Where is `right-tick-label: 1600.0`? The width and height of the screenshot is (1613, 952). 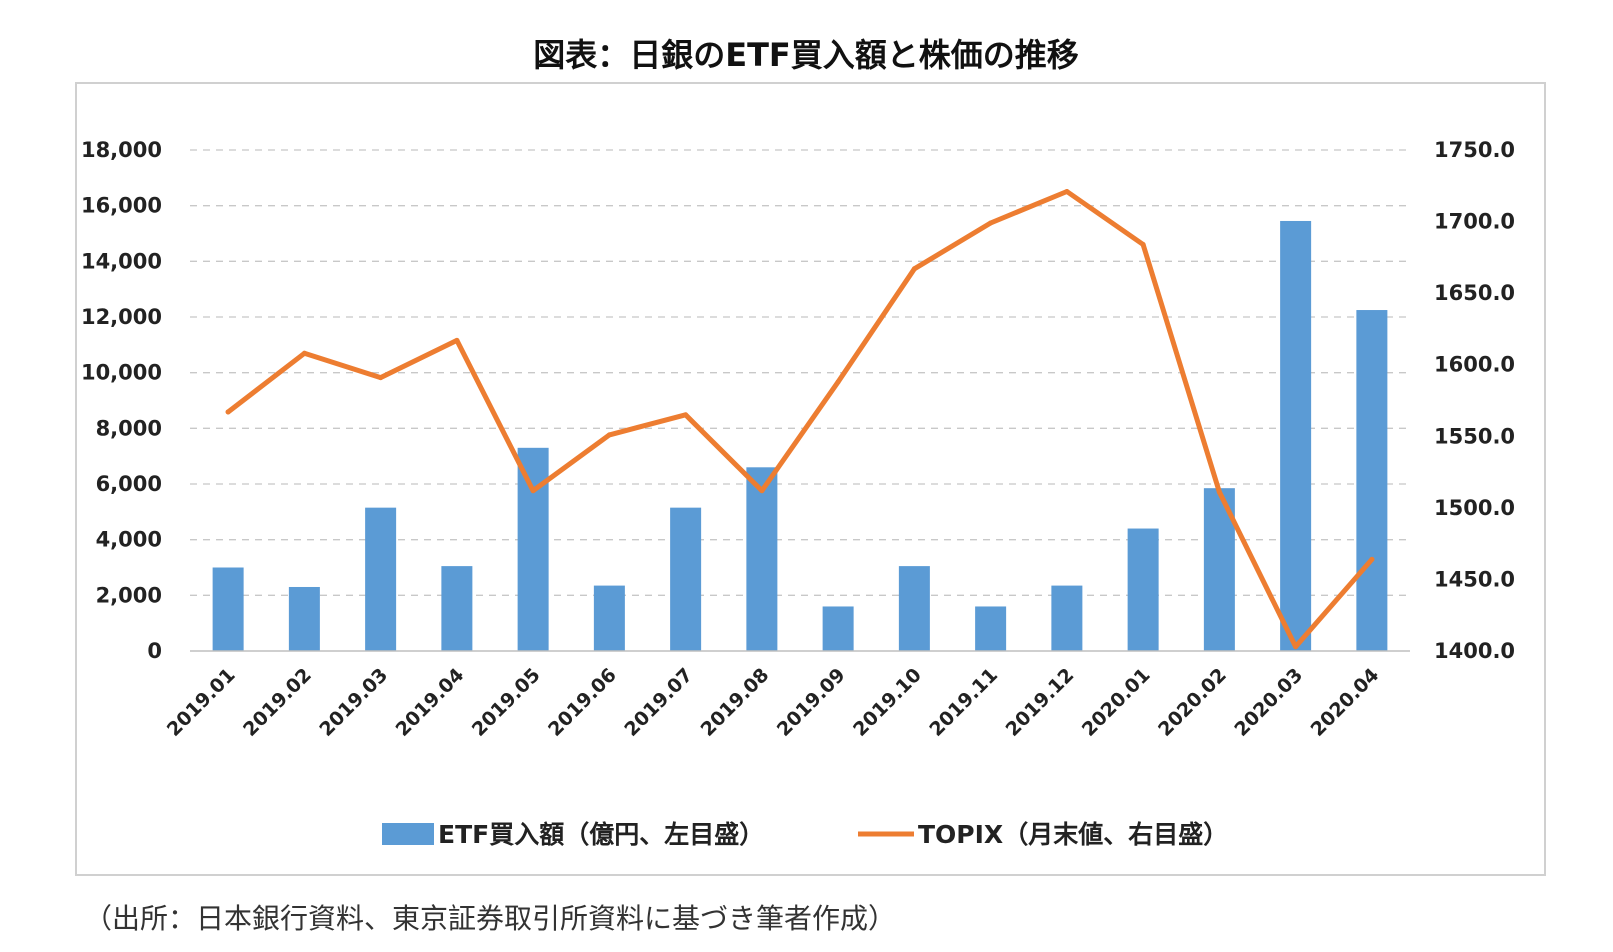 right-tick-label: 1600.0 is located at coordinates (1474, 365).